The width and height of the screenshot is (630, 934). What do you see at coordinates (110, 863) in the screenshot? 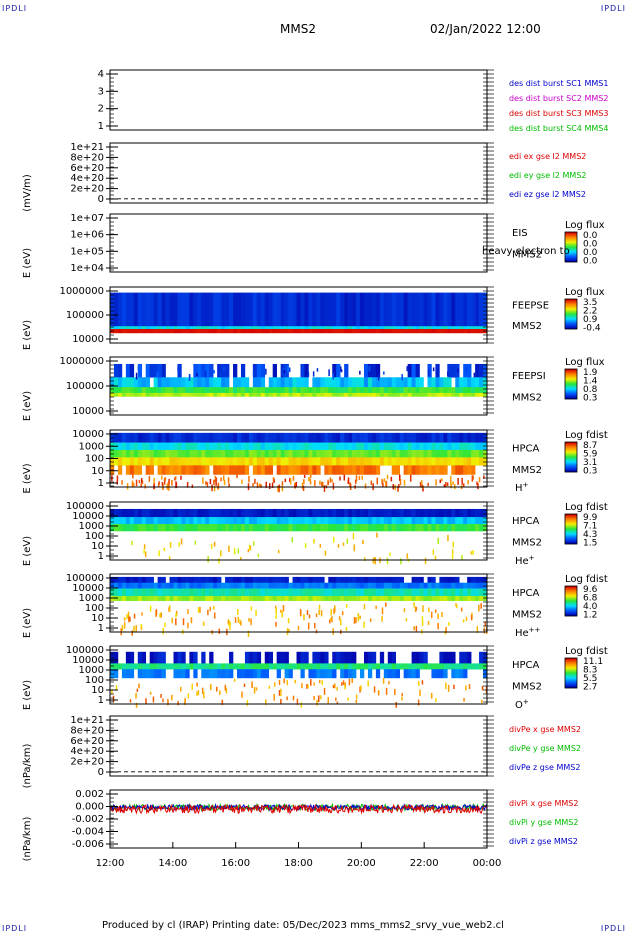
I see `xaxis-tick-label: 12:00` at bounding box center [110, 863].